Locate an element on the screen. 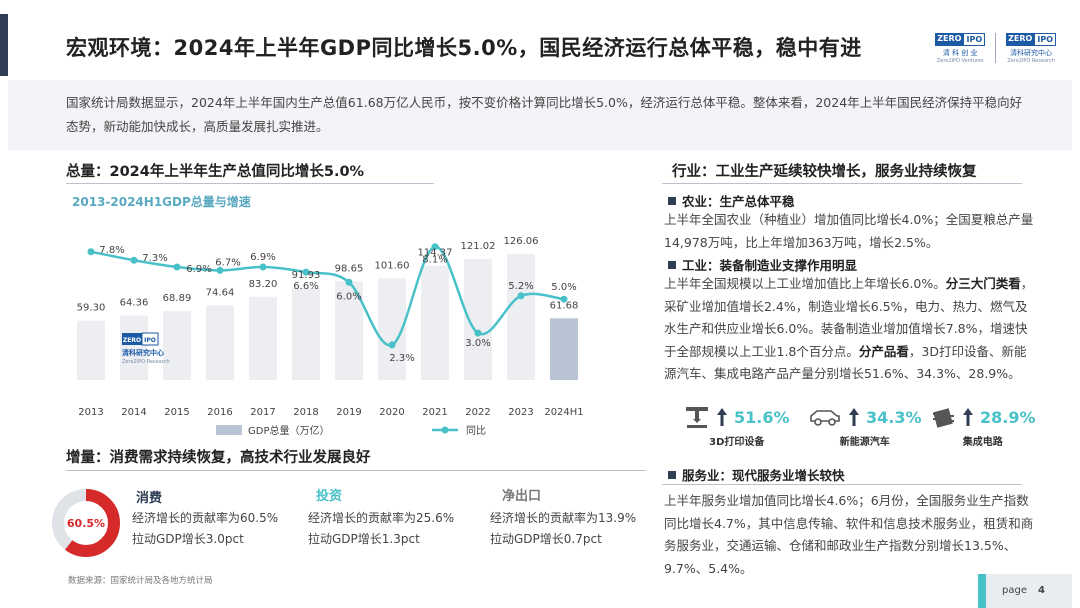  logo-research: ZERO IPO 清科研究中心 Zero2IPO Research is located at coordinates (1031, 48).